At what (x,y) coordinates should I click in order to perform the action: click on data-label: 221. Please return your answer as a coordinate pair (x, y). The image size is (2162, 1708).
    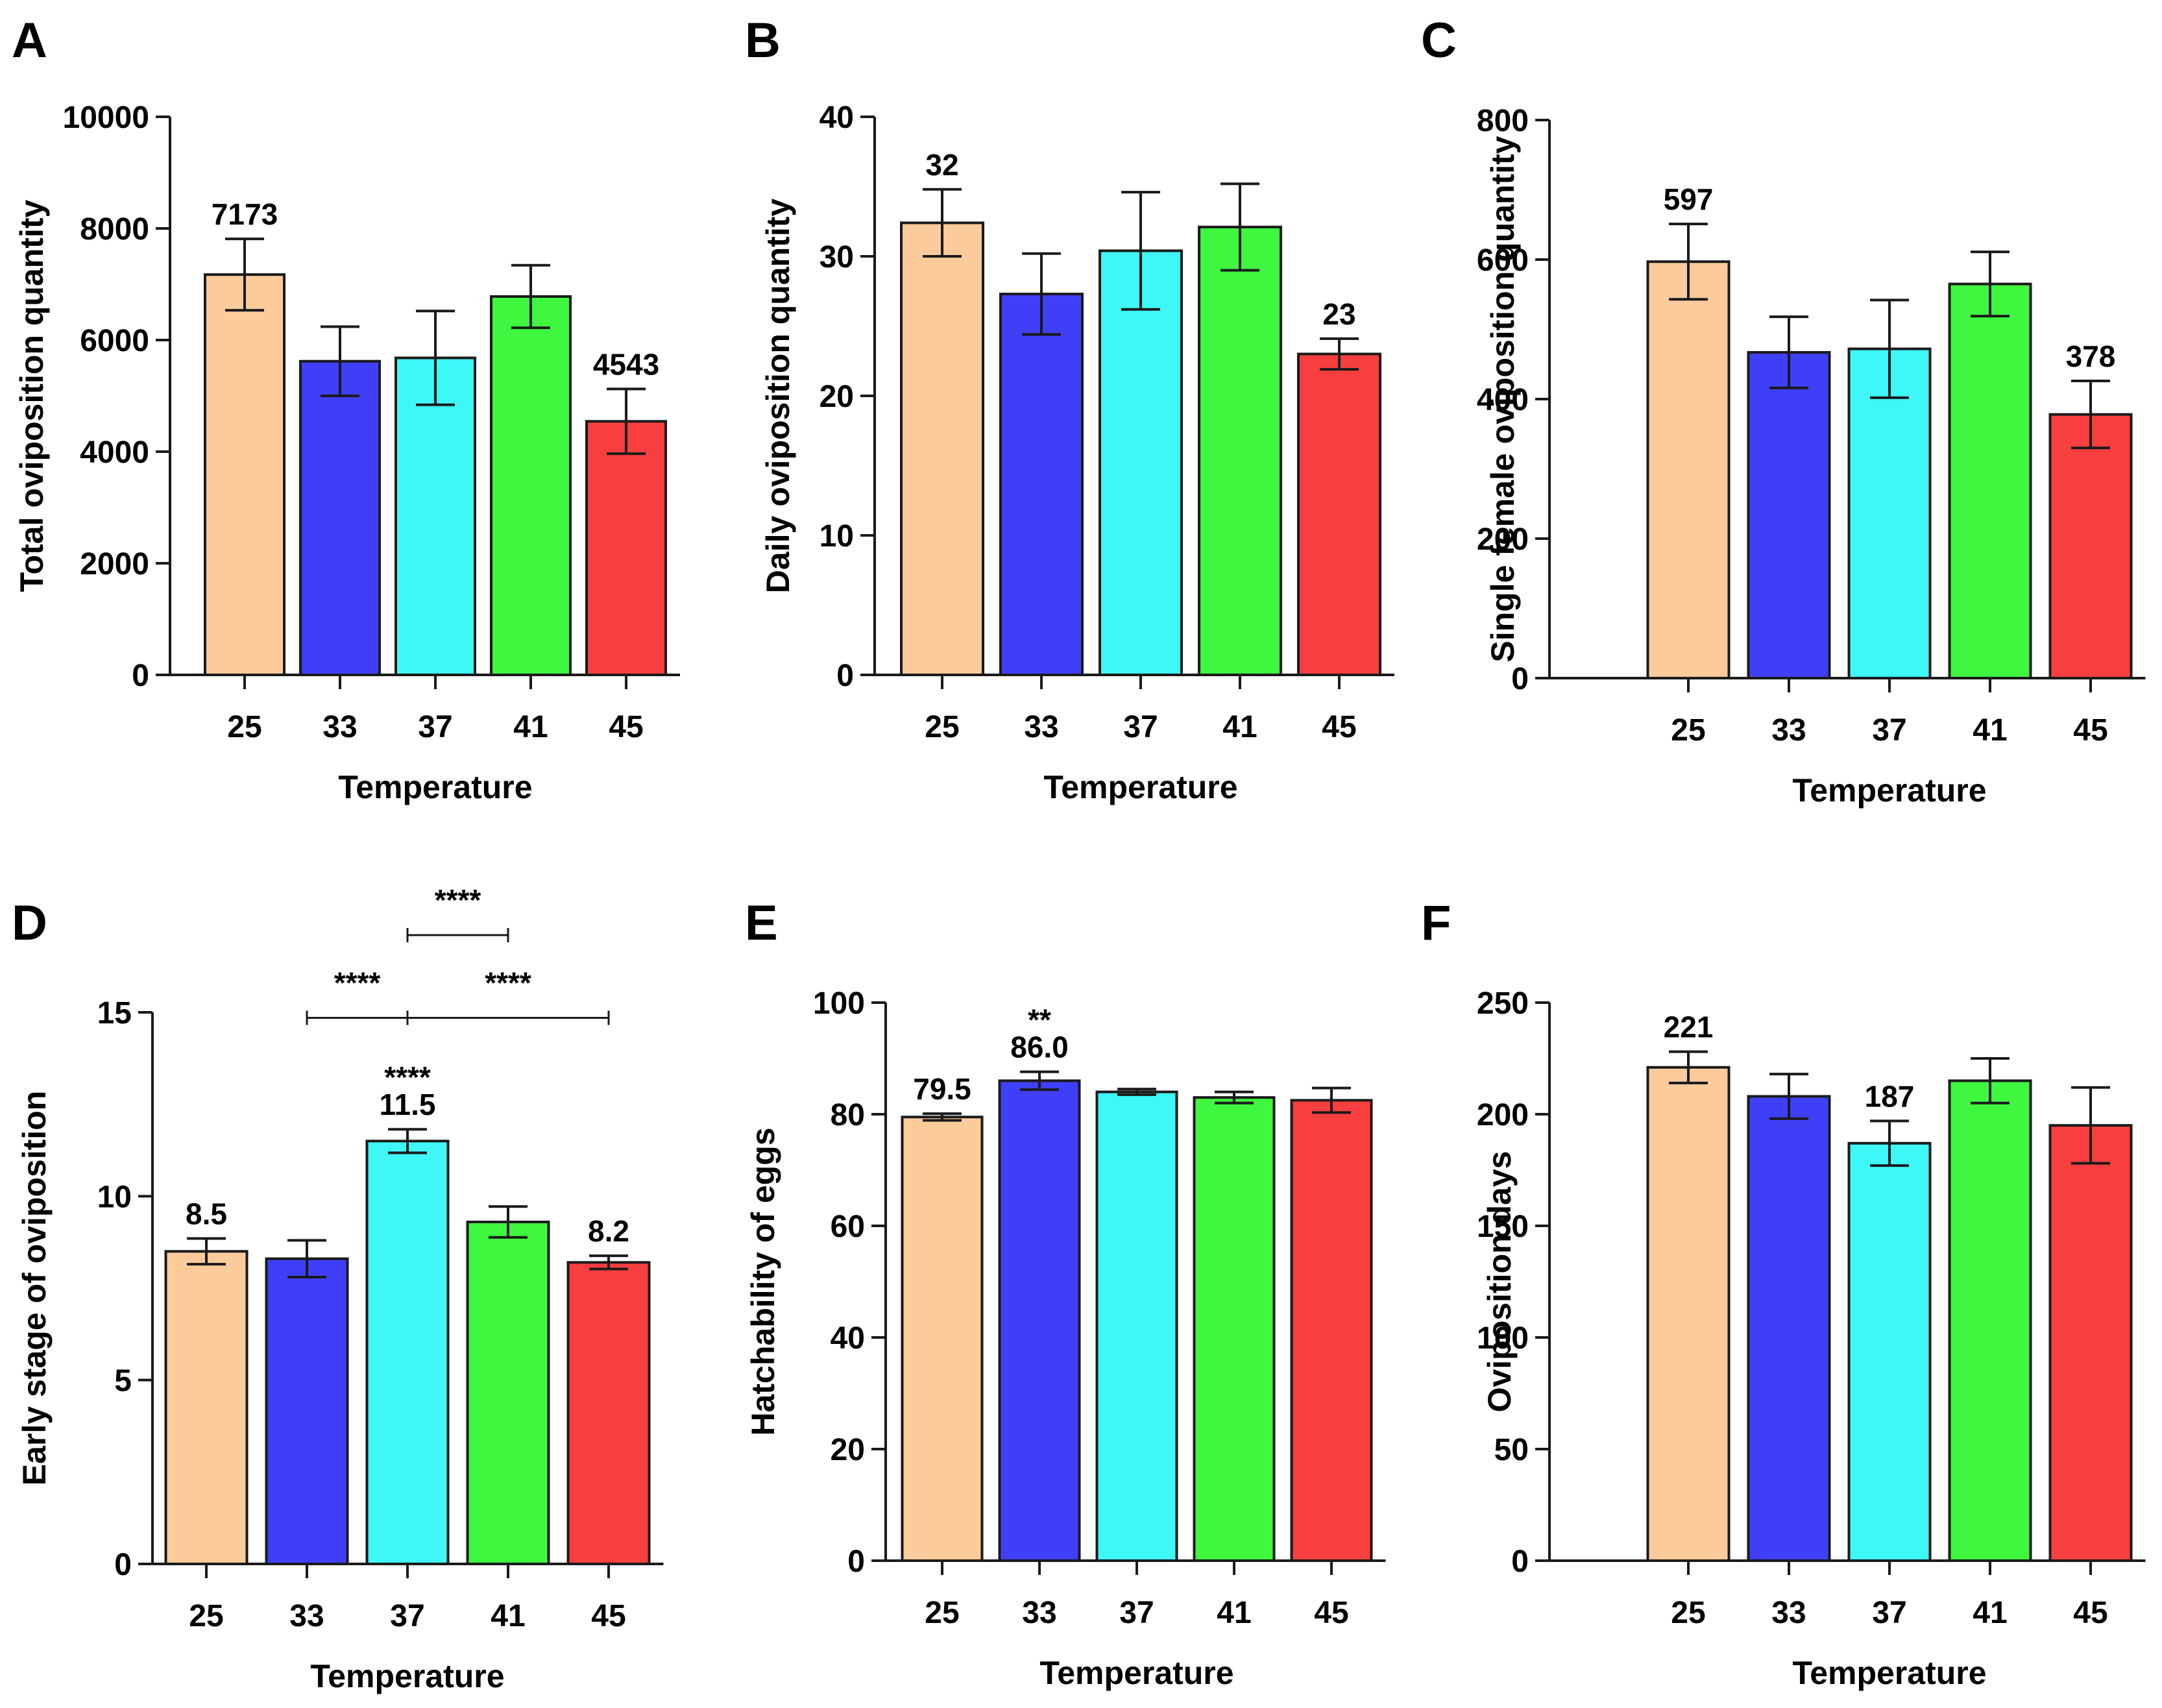
    Looking at the image, I should click on (1689, 1027).